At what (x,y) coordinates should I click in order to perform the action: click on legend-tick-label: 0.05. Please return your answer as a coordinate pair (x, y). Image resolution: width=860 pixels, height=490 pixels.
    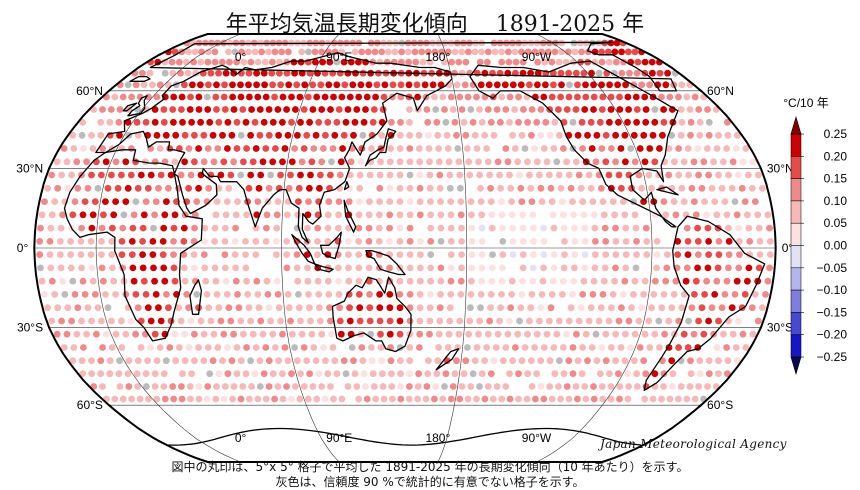
    Looking at the image, I should click on (836, 223).